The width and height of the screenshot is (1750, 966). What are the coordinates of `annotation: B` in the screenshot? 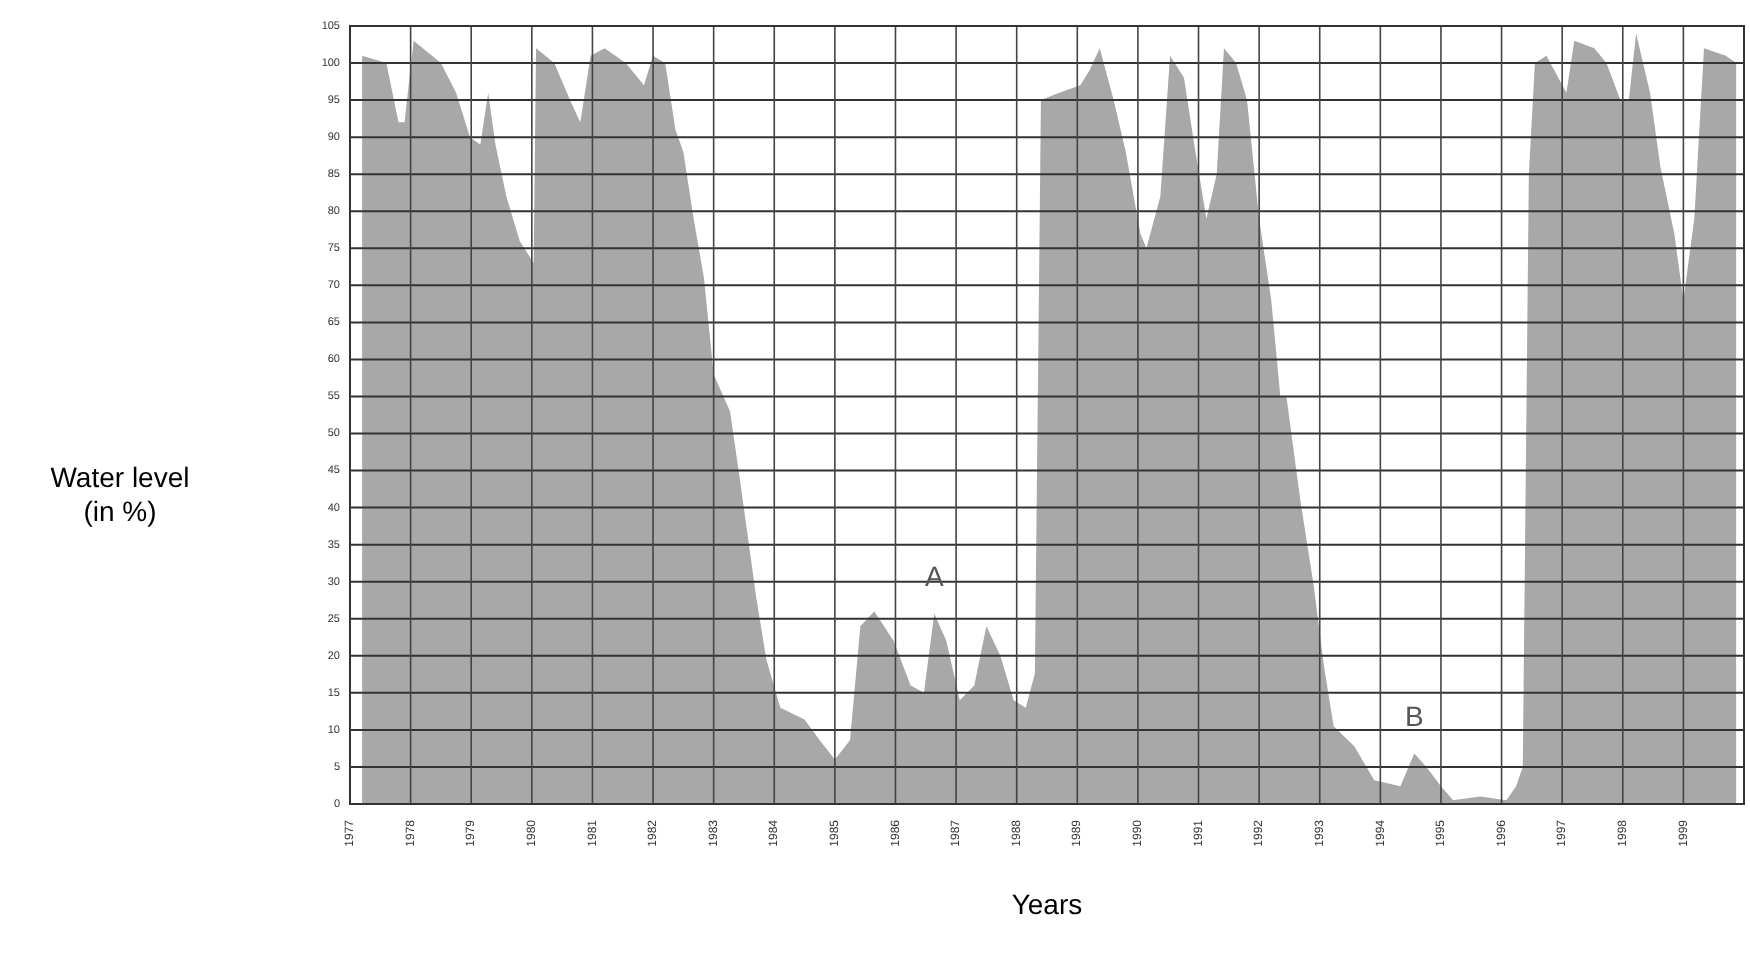 It's located at (1414, 715).